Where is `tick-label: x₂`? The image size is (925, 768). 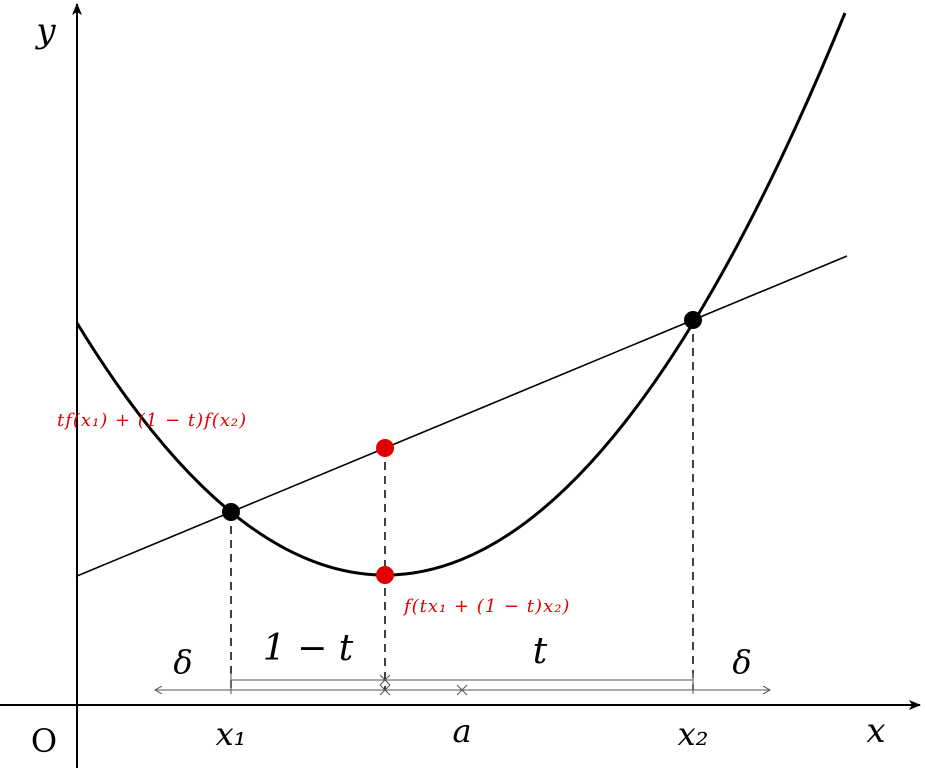
tick-label: x₂ is located at coordinates (693, 734).